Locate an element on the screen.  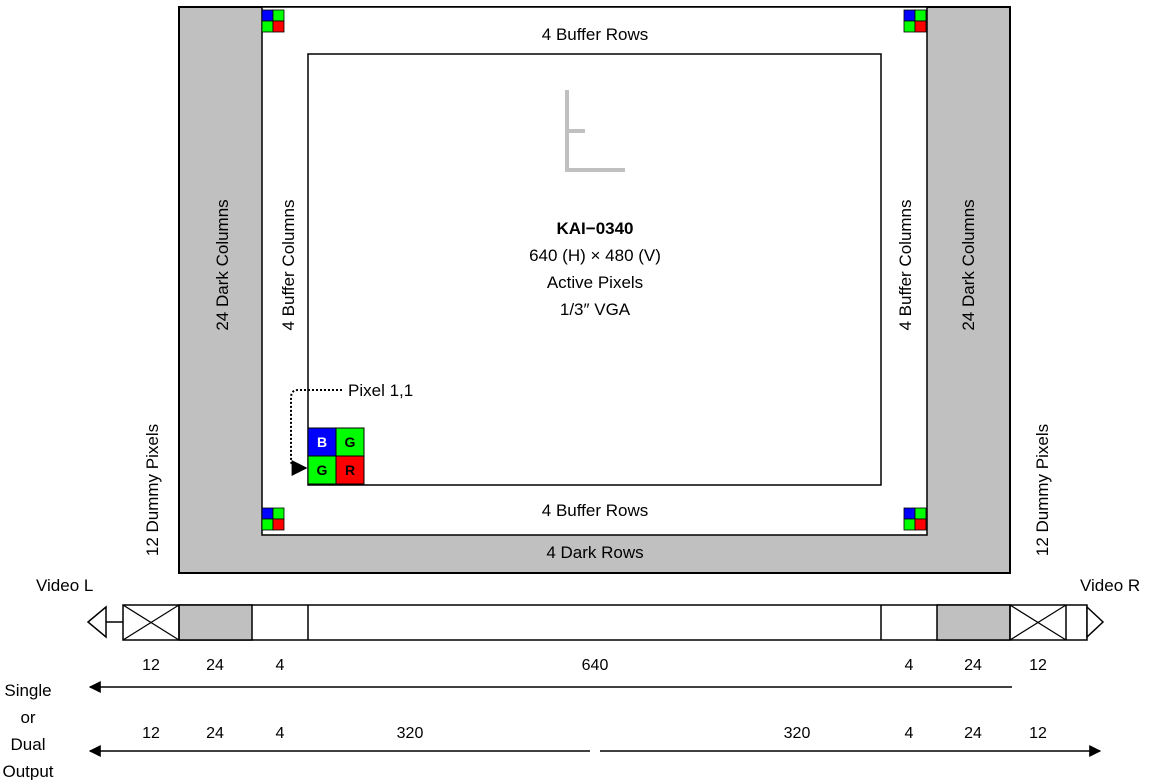
svg-text: Output is located at coordinates (27, 771).